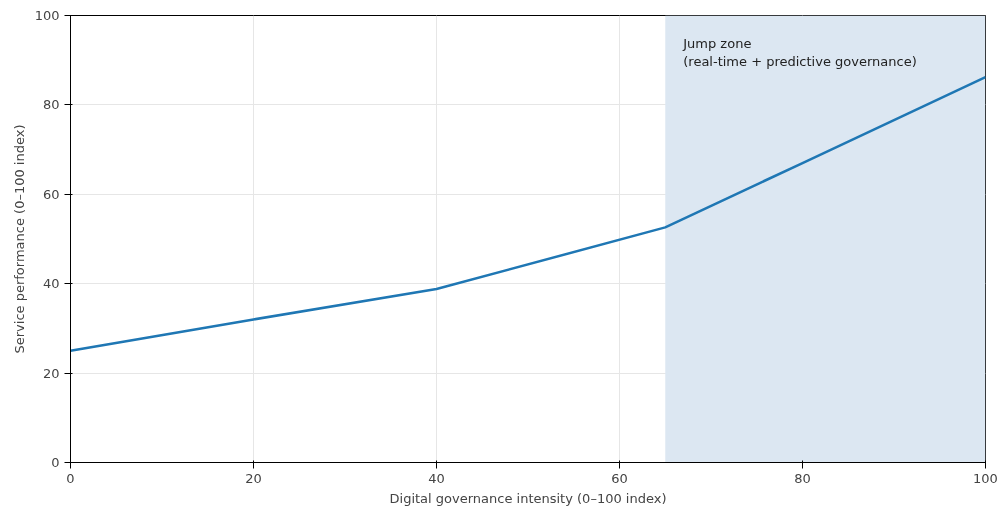 The image size is (1003, 511). I want to click on y-tick-label: 100, so click(47, 15).